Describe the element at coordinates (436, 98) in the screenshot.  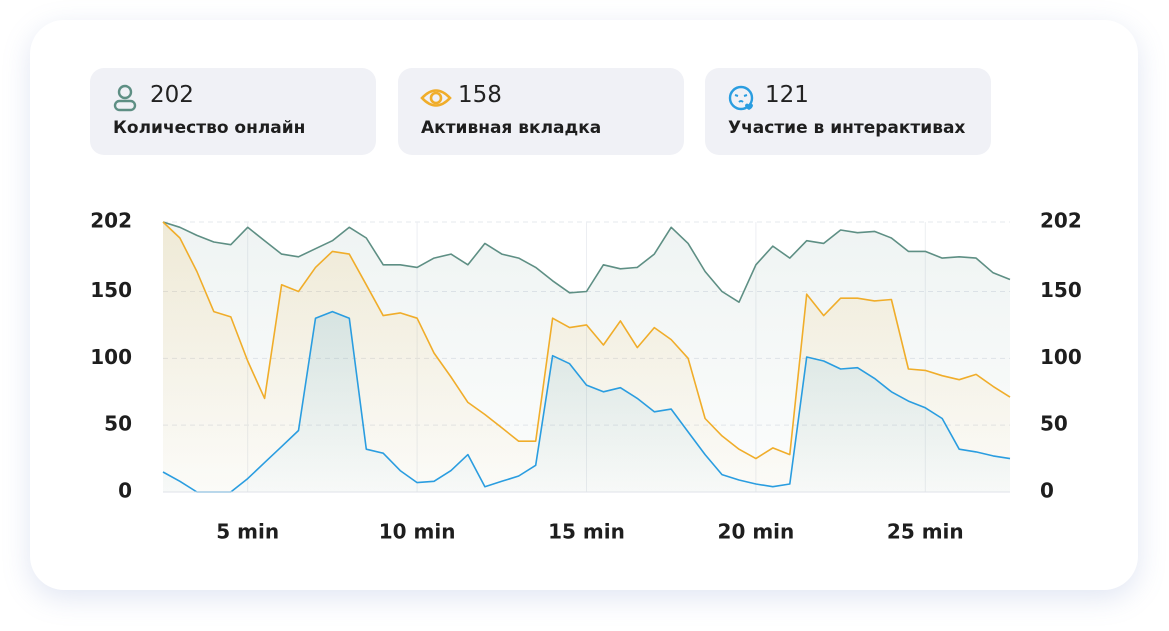
I see `eye-icon` at that location.